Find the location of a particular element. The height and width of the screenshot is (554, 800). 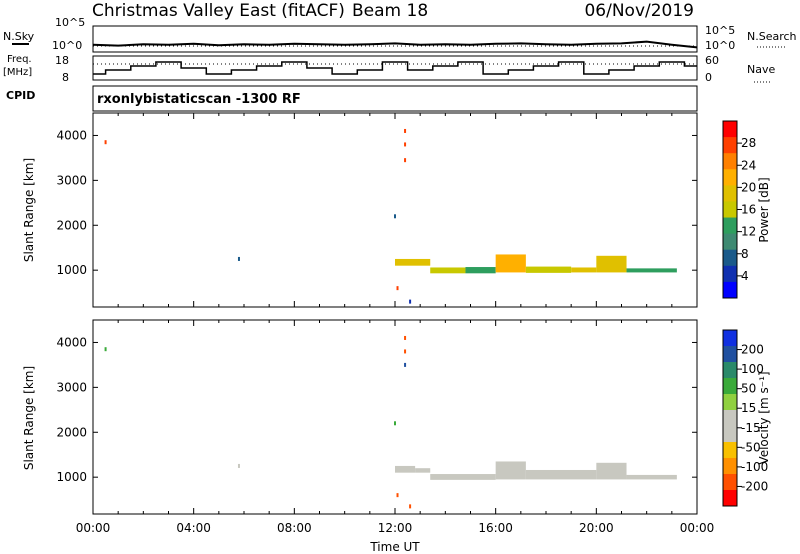

colorbar-tick-label-0: 28 is located at coordinates (748, 143).